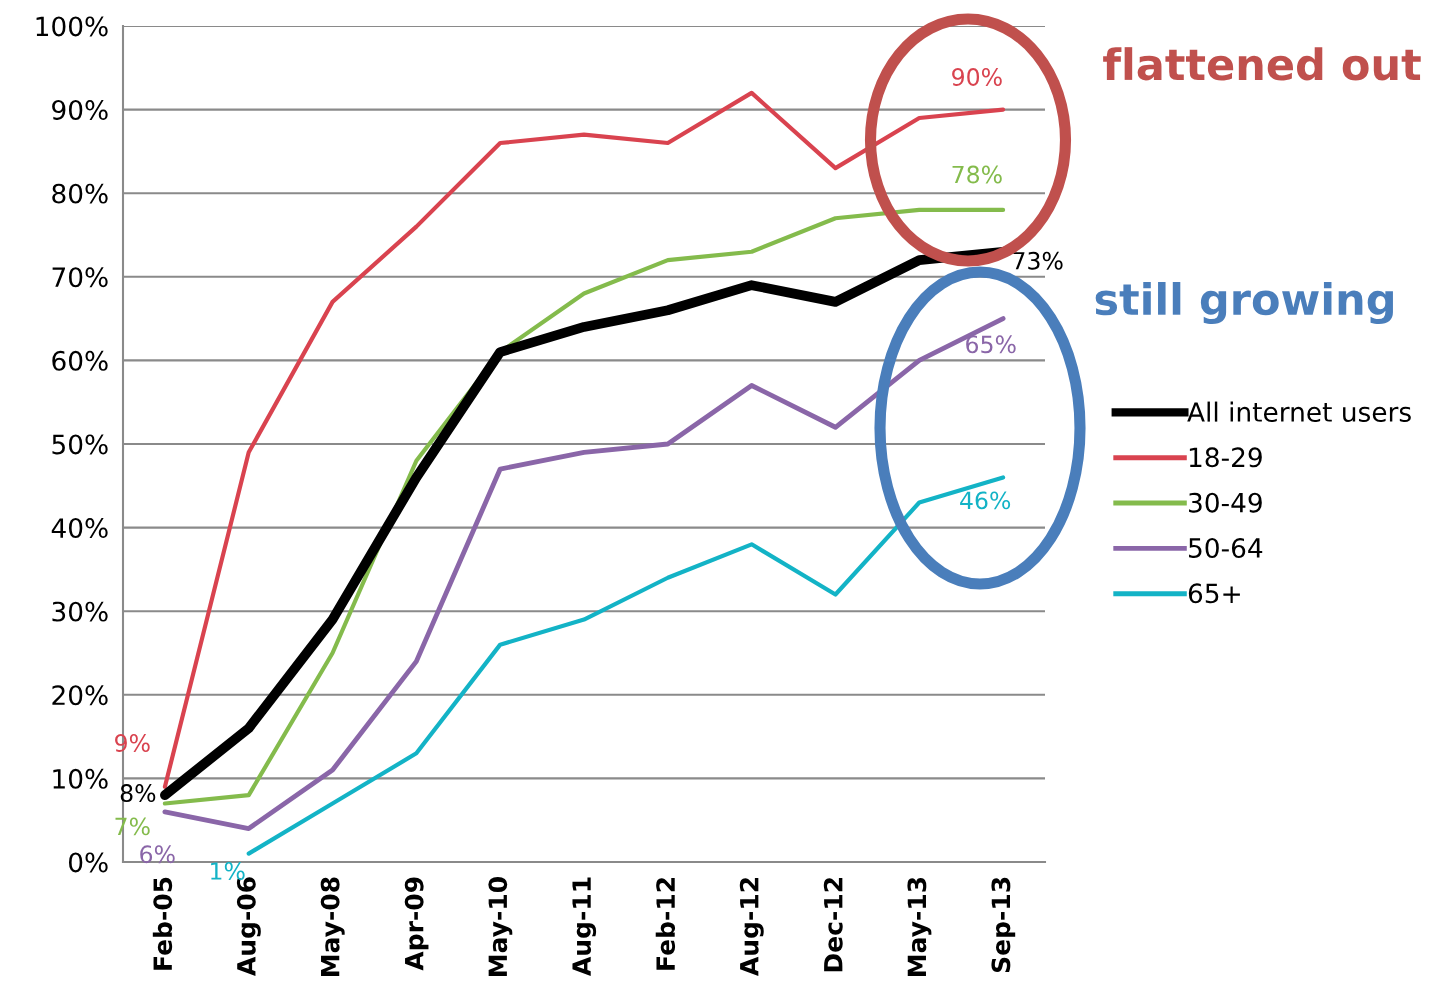 This screenshot has width=1454, height=998. What do you see at coordinates (991, 344) in the screenshot?
I see `data-label: 65%` at bounding box center [991, 344].